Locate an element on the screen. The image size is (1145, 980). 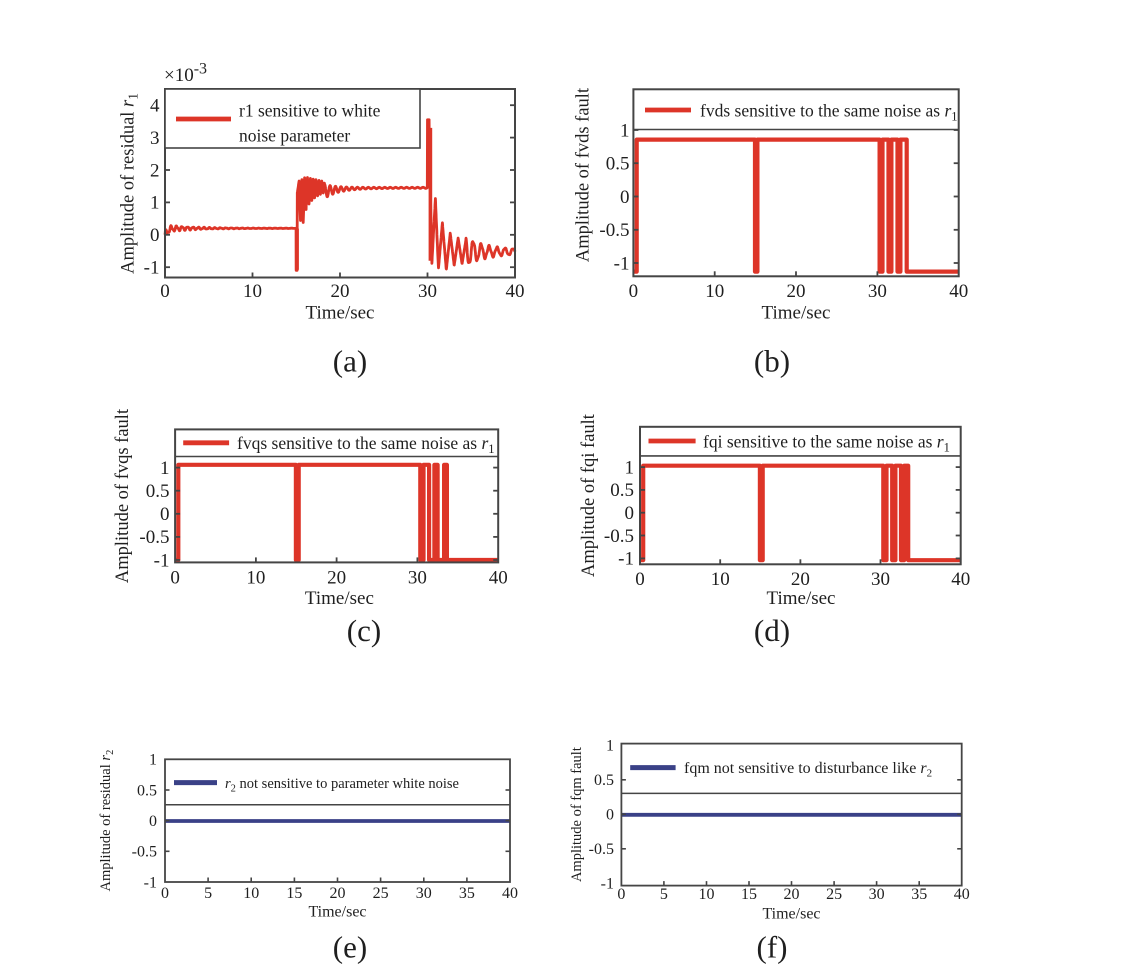
svg-text:fvqs sensitive to the same noi: fvqs sensitive to the same noise as r1 is located at coordinates (366, 444).